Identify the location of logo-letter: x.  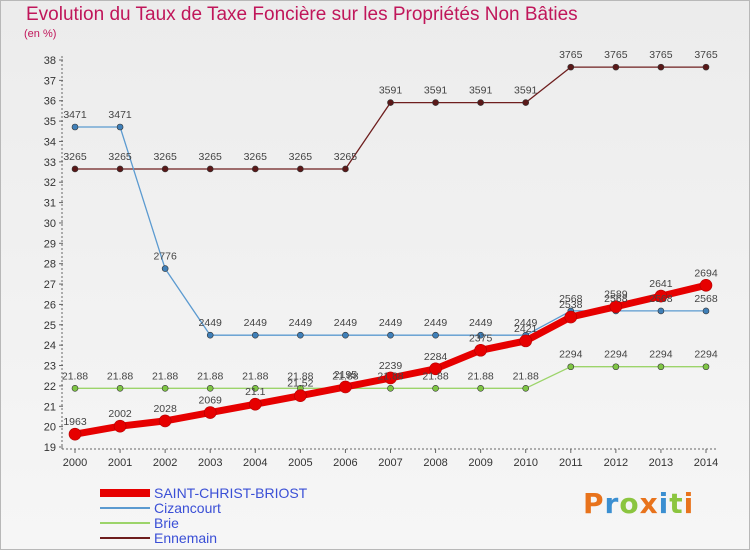
(649, 503).